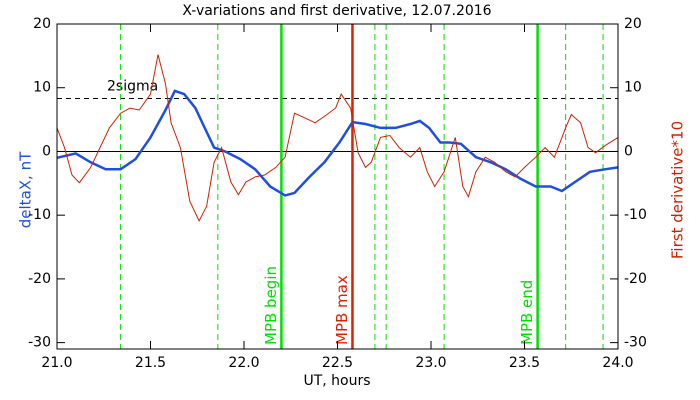 The width and height of the screenshot is (700, 400). What do you see at coordinates (132, 87) in the screenshot?
I see `reference-label: 2sigma` at bounding box center [132, 87].